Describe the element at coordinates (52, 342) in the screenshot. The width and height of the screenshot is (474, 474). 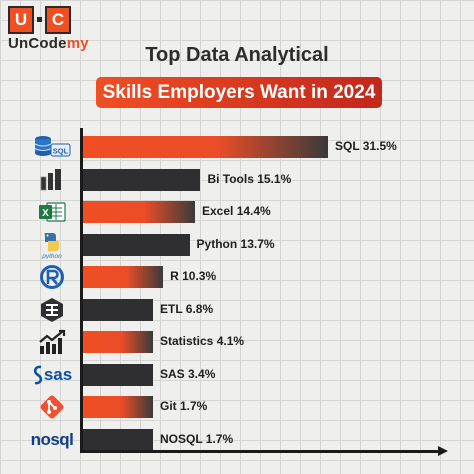
I see `statistics-chart-icon` at that location.